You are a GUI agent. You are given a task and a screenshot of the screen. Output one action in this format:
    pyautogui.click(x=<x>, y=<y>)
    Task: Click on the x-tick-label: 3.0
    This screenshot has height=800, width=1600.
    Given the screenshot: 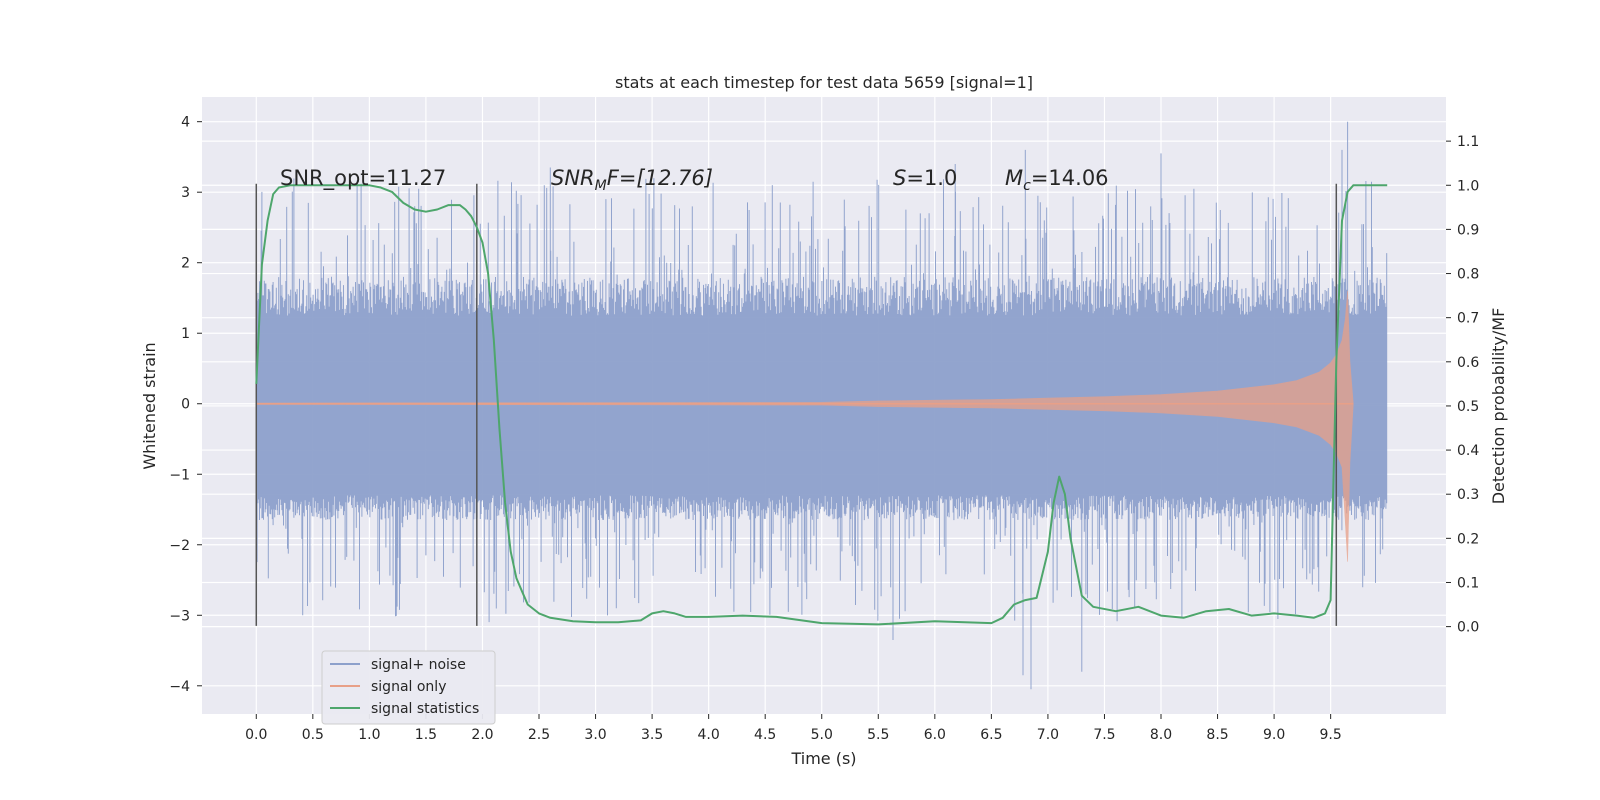 What is the action you would take?
    pyautogui.click(x=595, y=735)
    